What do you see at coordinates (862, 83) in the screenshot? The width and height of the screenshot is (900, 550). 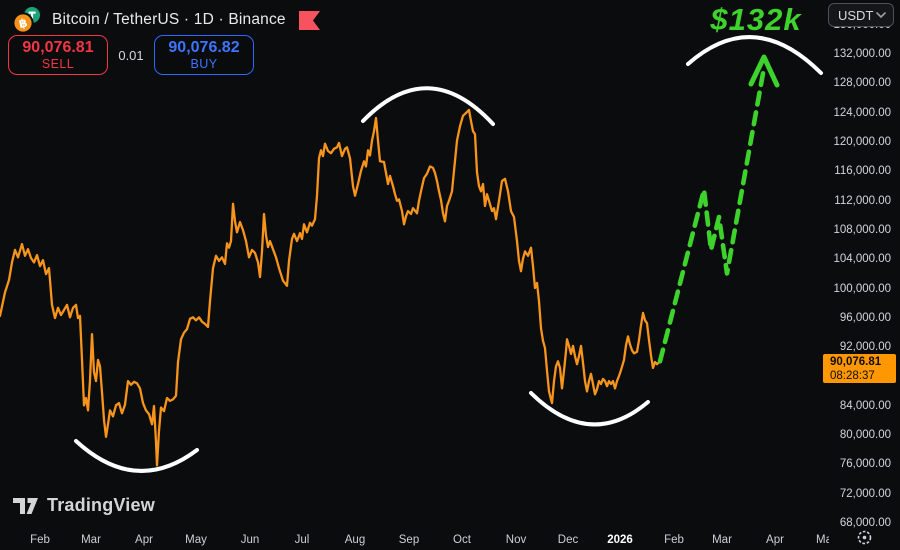 I see `price-tick: 128,000.00` at bounding box center [862, 83].